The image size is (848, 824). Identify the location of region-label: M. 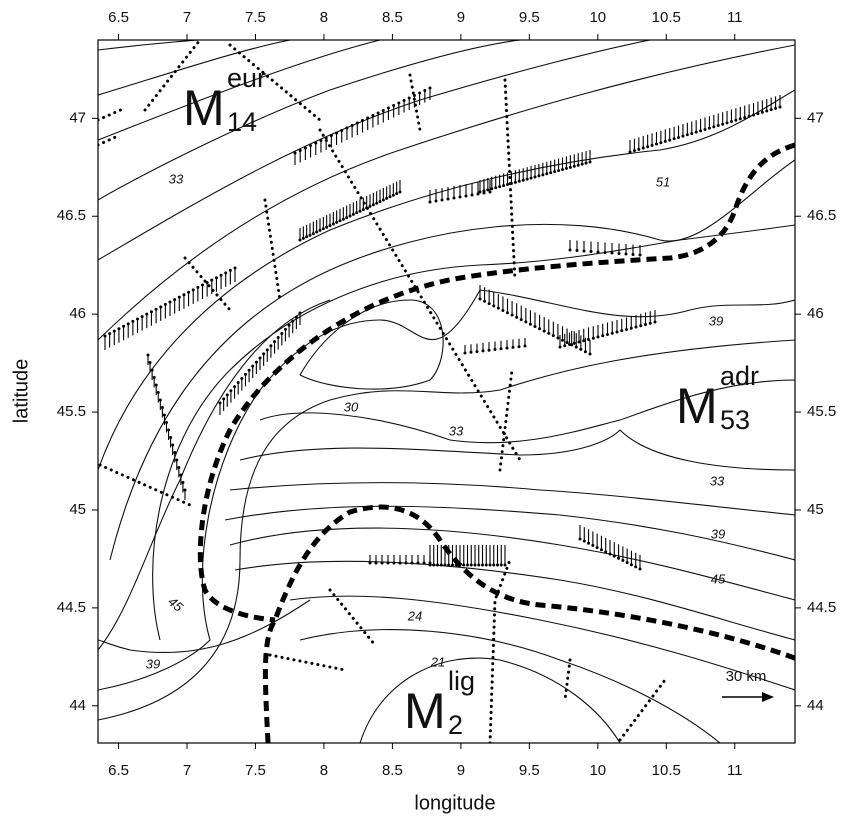
(697, 406).